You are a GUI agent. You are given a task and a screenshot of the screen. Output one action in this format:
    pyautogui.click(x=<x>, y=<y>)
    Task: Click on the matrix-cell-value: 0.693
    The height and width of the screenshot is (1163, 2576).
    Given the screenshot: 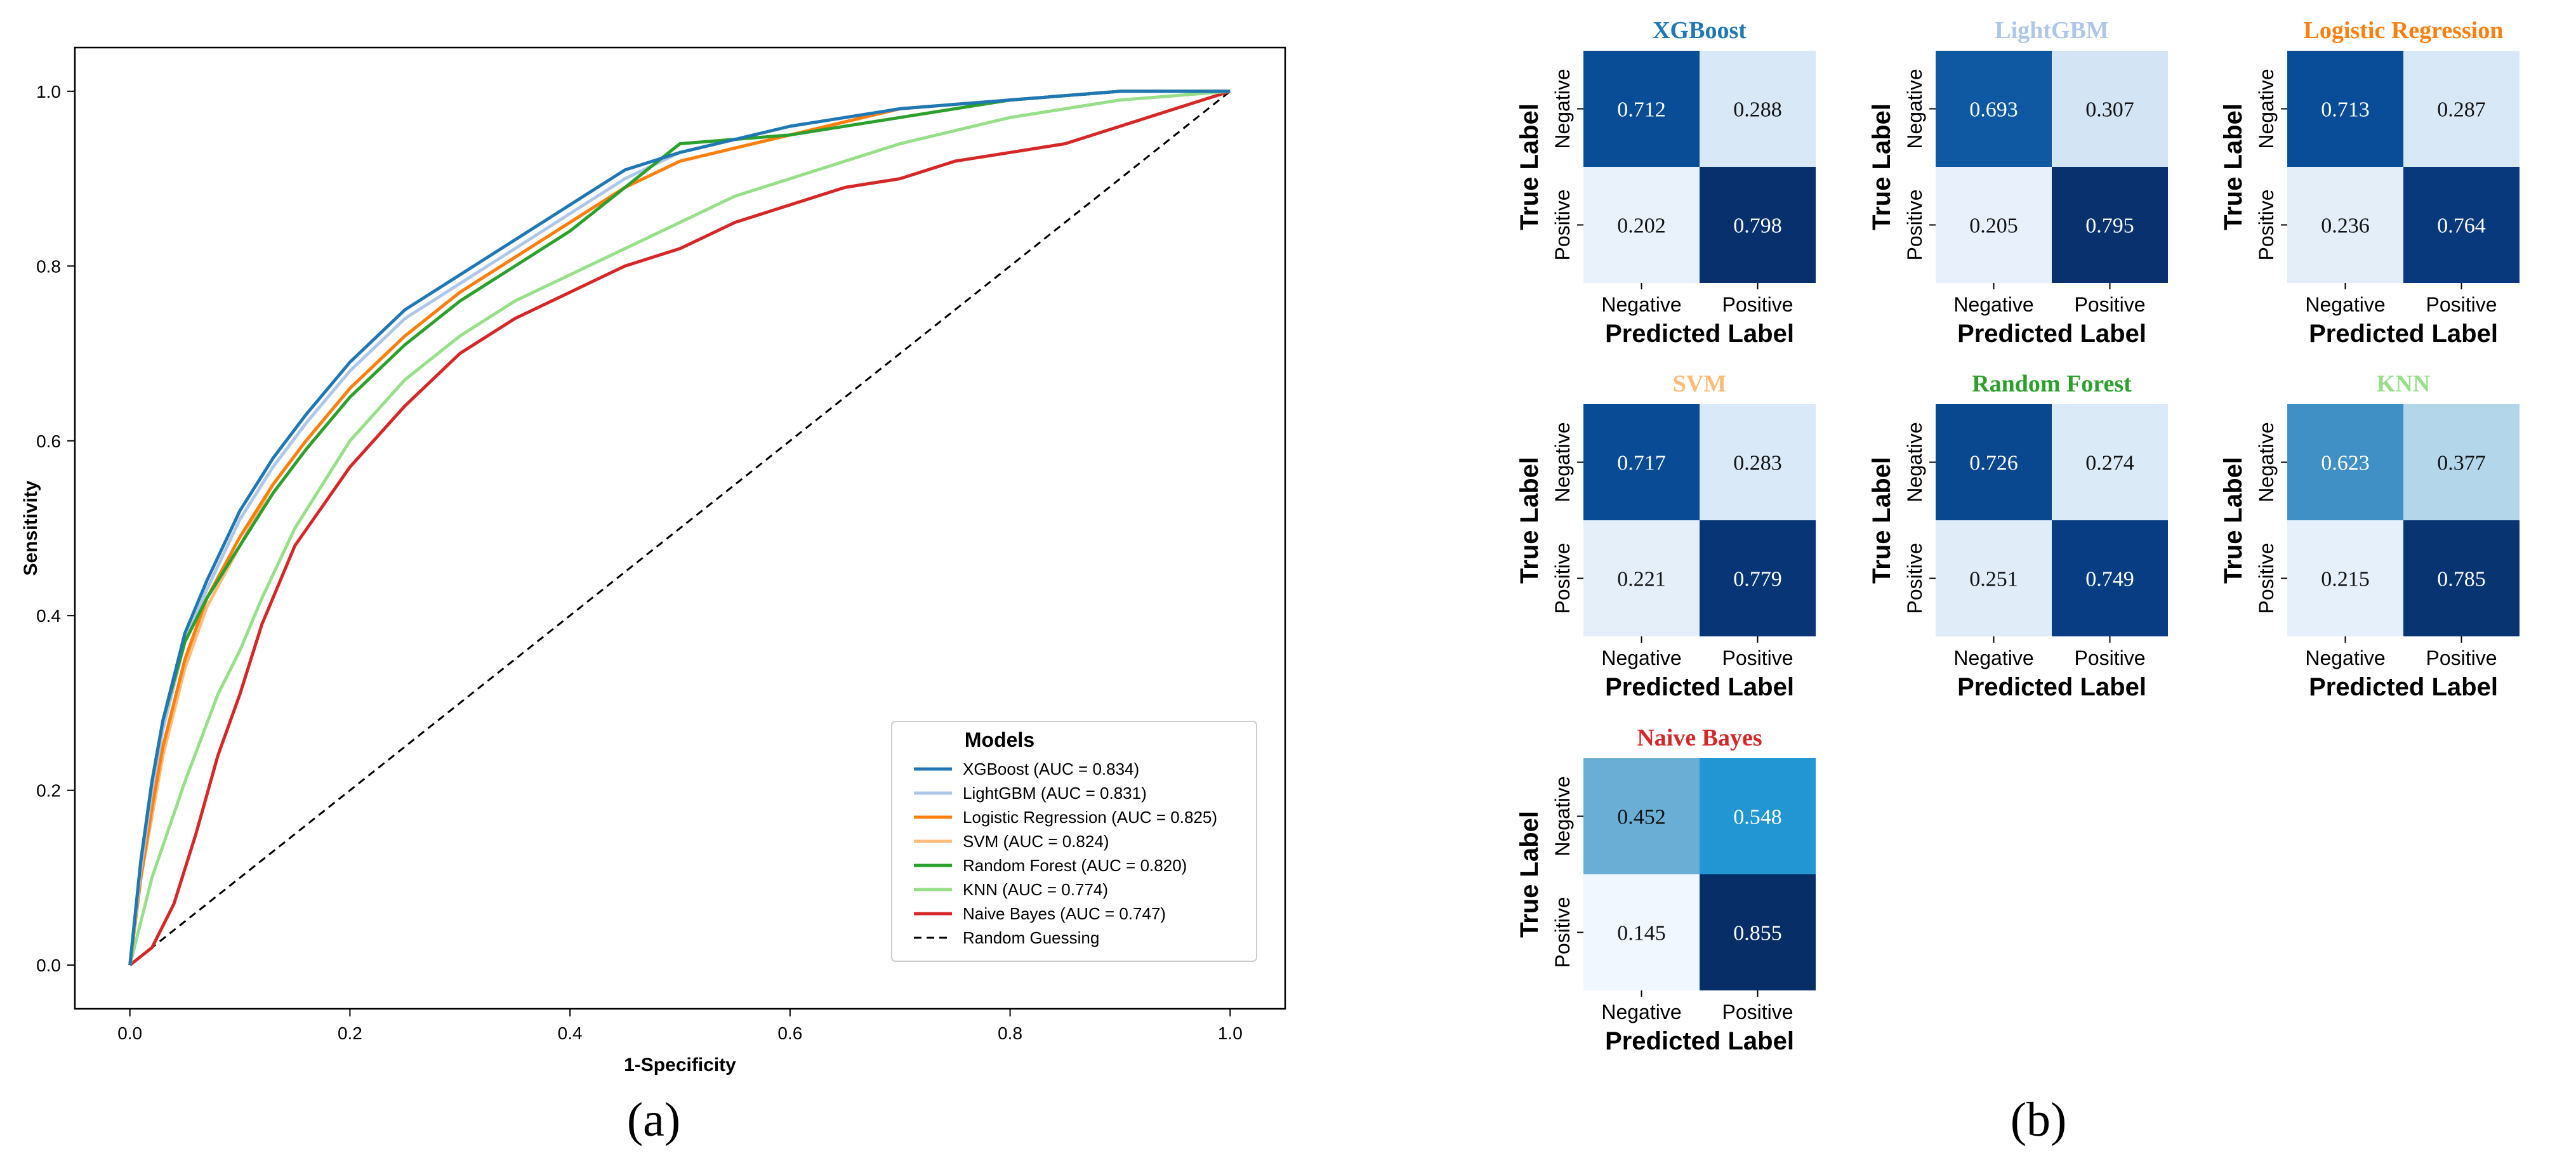 What is the action you would take?
    pyautogui.click(x=1994, y=110)
    